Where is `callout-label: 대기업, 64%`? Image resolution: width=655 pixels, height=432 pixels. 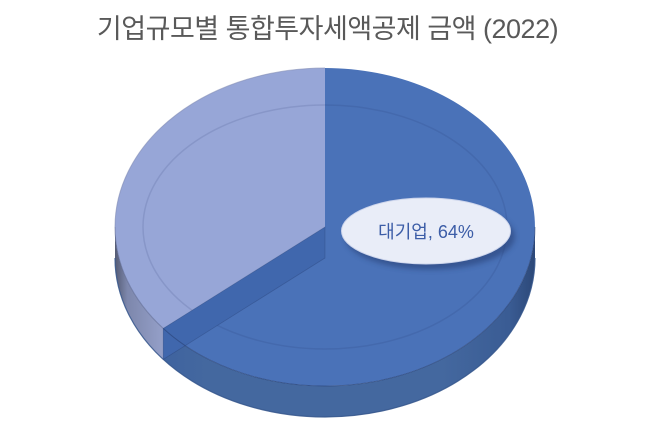 callout-label: 대기업, 64% is located at coordinates (426, 232).